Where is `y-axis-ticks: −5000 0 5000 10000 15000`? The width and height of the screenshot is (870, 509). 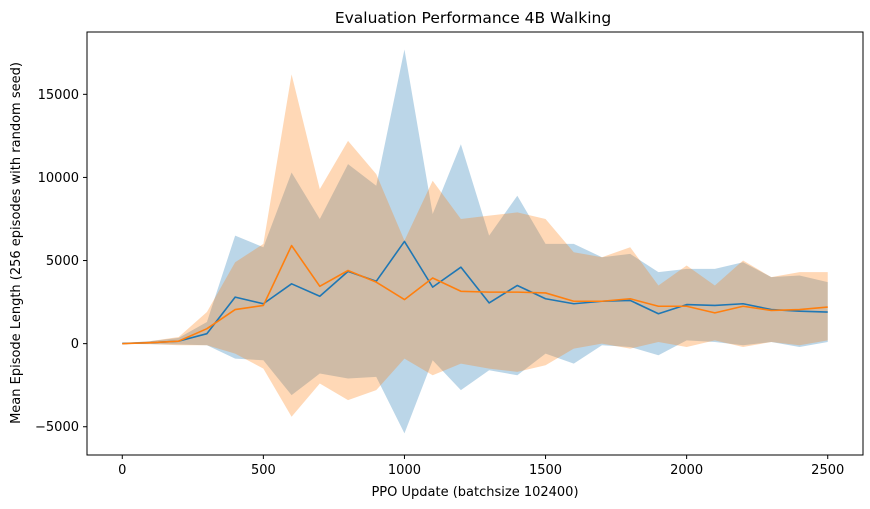
y-axis-ticks: −5000 0 5000 10000 15000 is located at coordinates (61, 261).